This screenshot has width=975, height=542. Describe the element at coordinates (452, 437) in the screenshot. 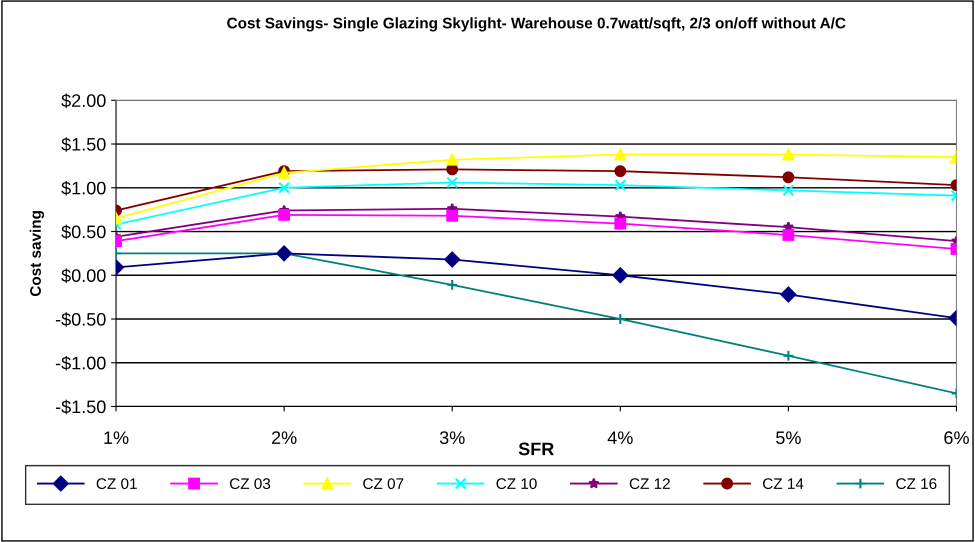

I see `x-tick-label: 3%` at that location.